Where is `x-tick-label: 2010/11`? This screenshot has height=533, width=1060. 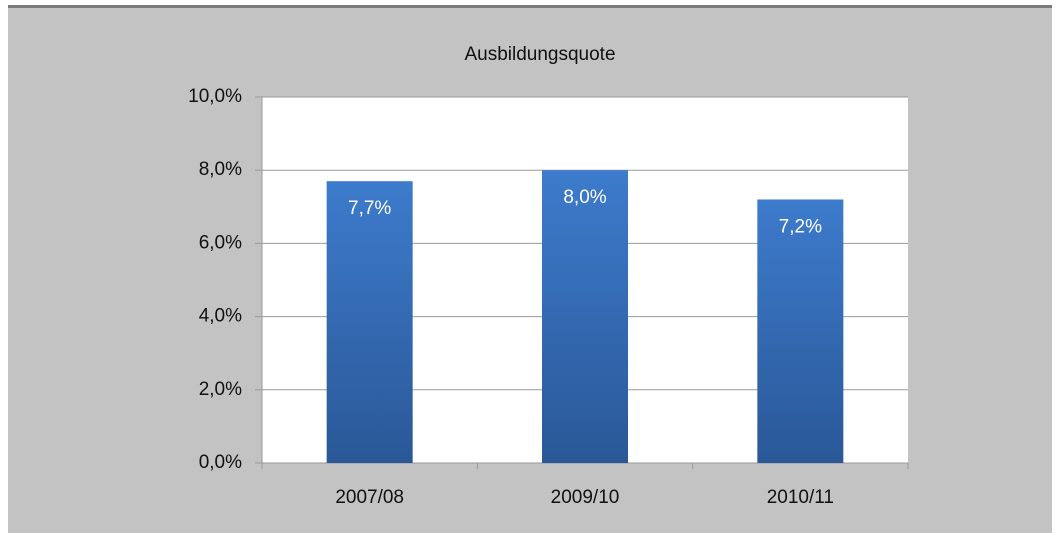 x-tick-label: 2010/11 is located at coordinates (800, 497).